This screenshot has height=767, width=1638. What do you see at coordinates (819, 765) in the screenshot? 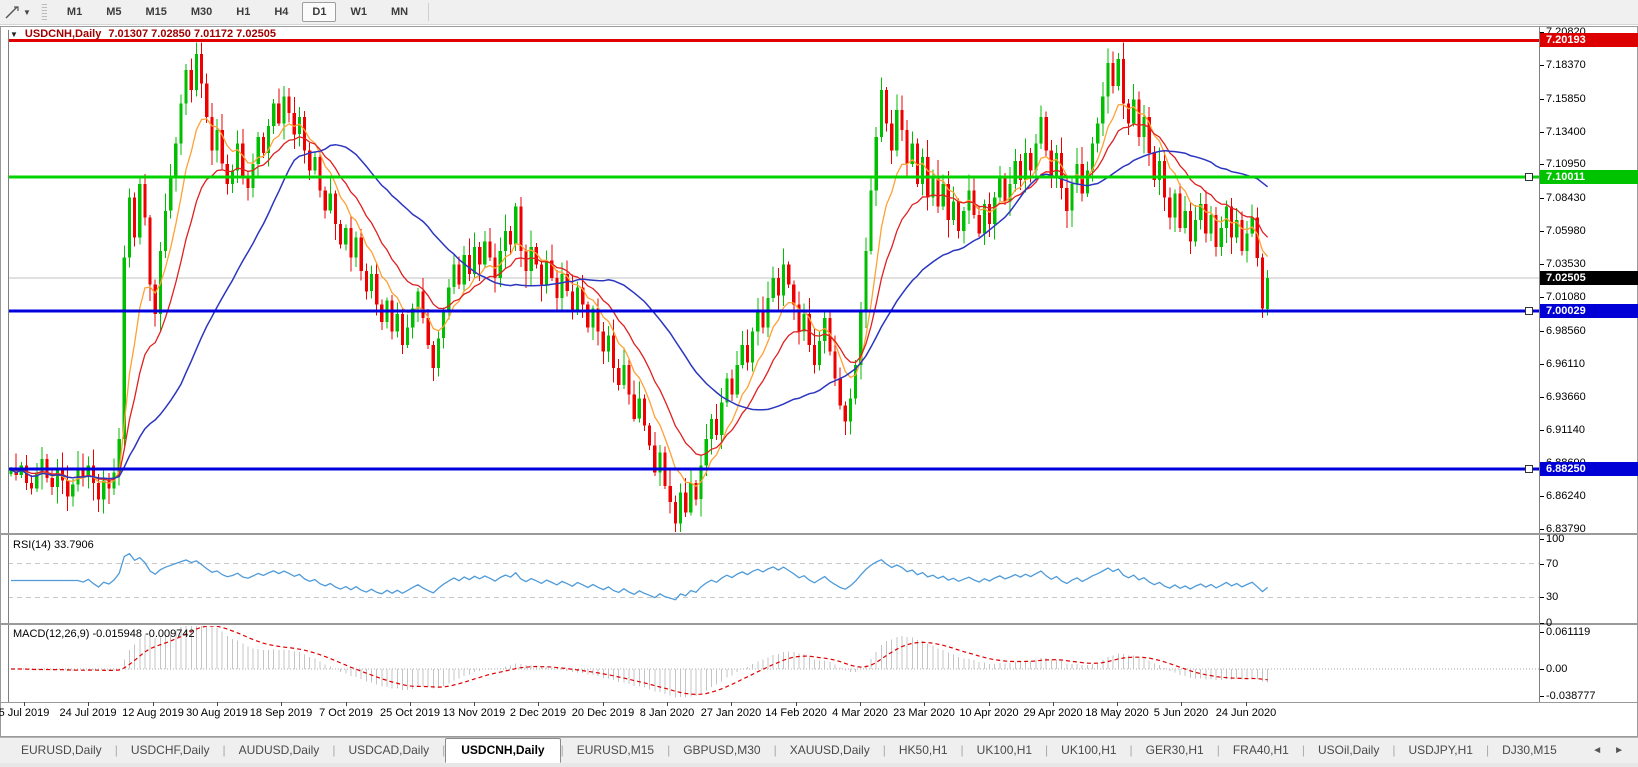
I see `status-band` at bounding box center [819, 765].